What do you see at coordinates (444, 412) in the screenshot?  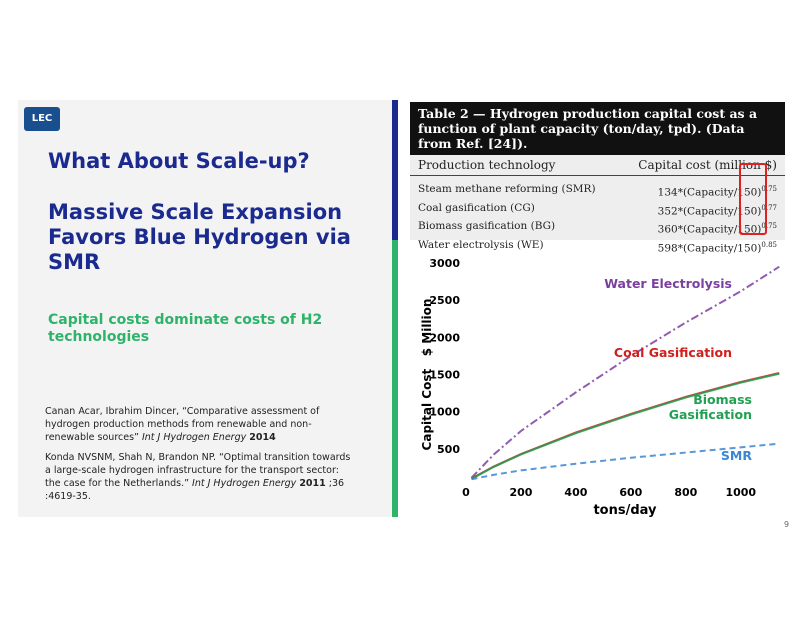 I see `y-tick-label: 1000` at bounding box center [444, 412].